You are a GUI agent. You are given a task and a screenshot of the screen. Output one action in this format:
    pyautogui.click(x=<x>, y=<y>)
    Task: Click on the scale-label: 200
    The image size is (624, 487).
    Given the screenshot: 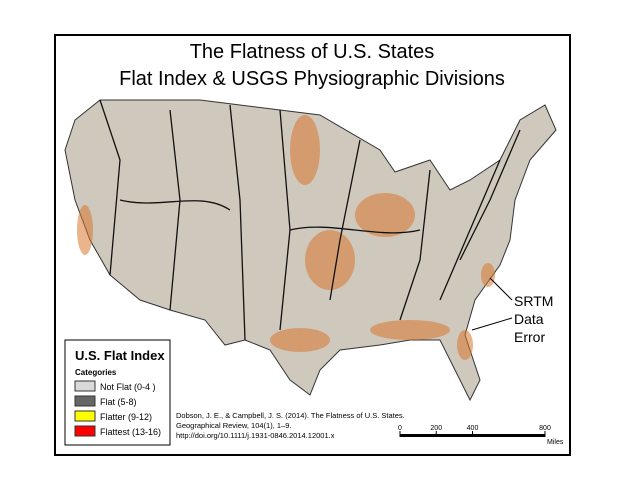 What is the action you would take?
    pyautogui.click(x=436, y=428)
    